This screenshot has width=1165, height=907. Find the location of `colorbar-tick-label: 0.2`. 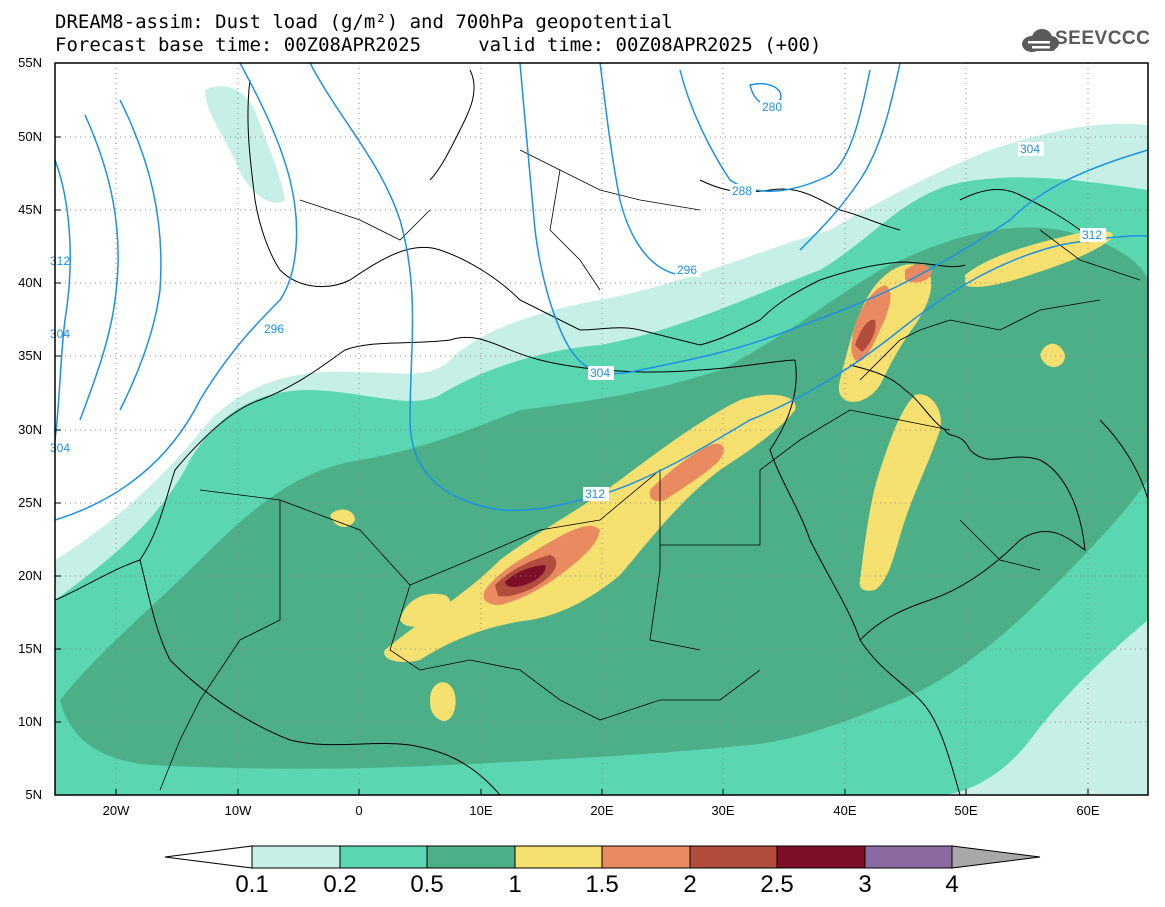

colorbar-tick-label: 0.2 is located at coordinates (340, 884).